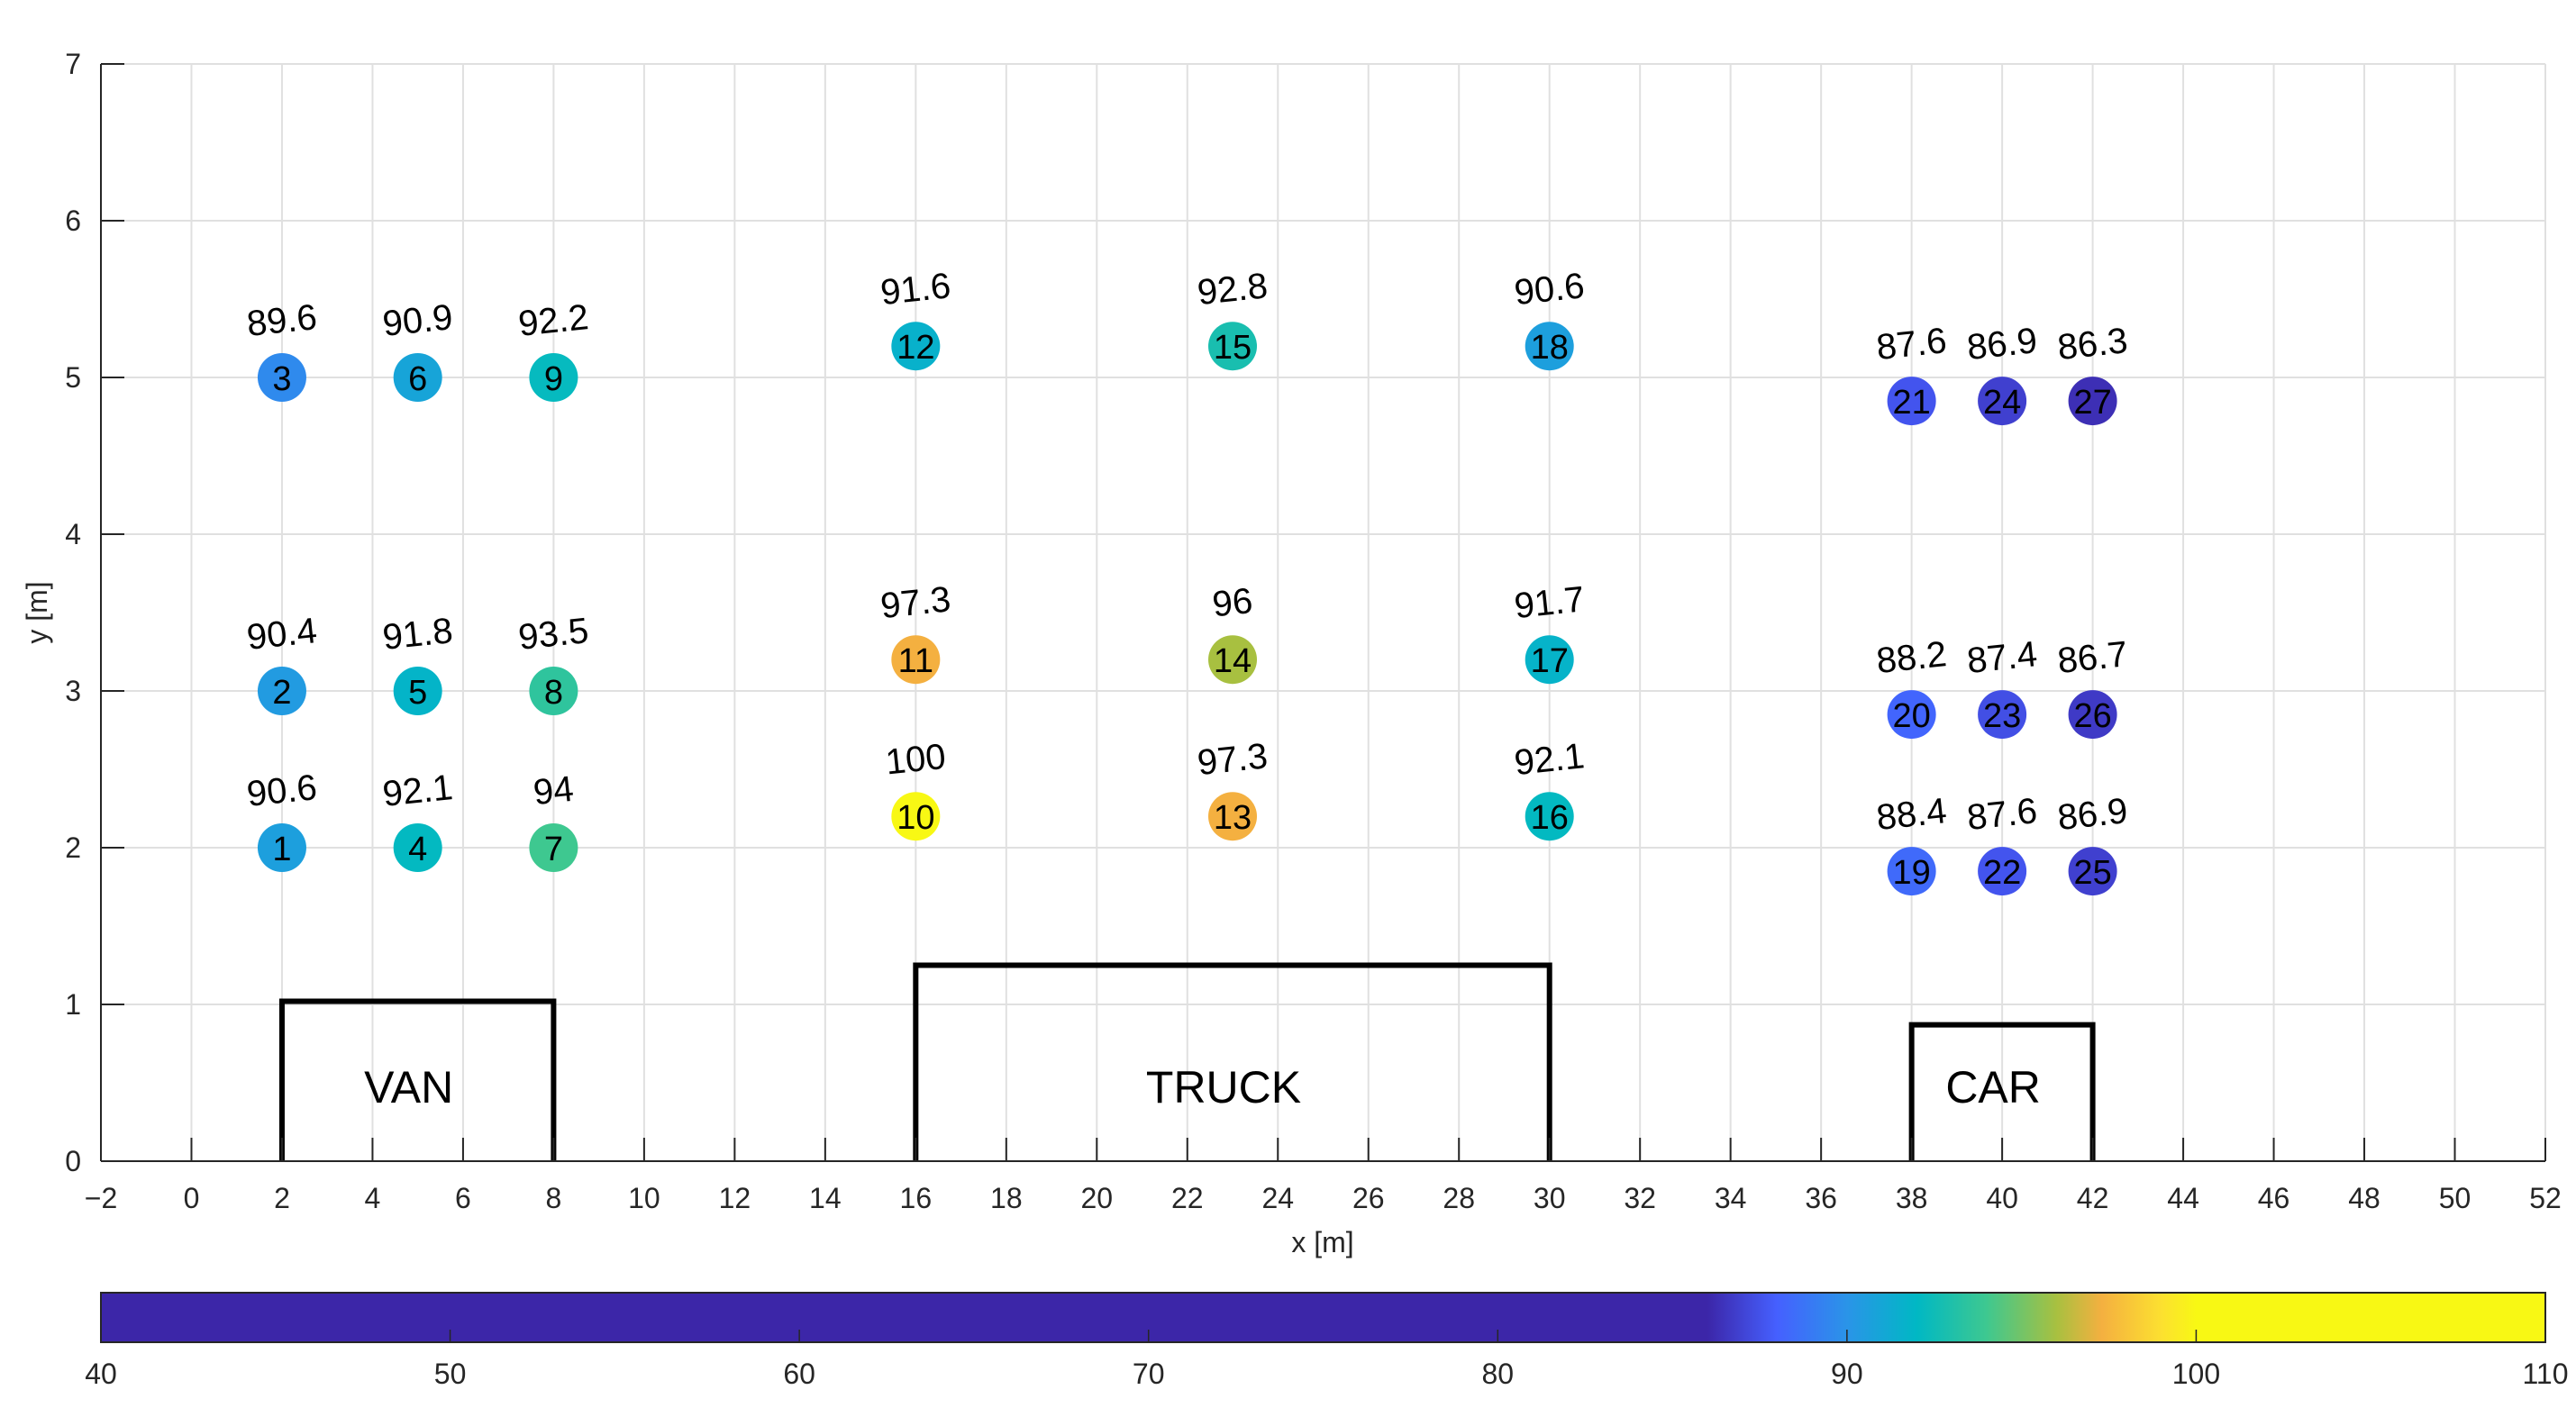 The image size is (2576, 1408). Describe the element at coordinates (1323, 1317) in the screenshot. I see `colorbar-gradient` at that location.